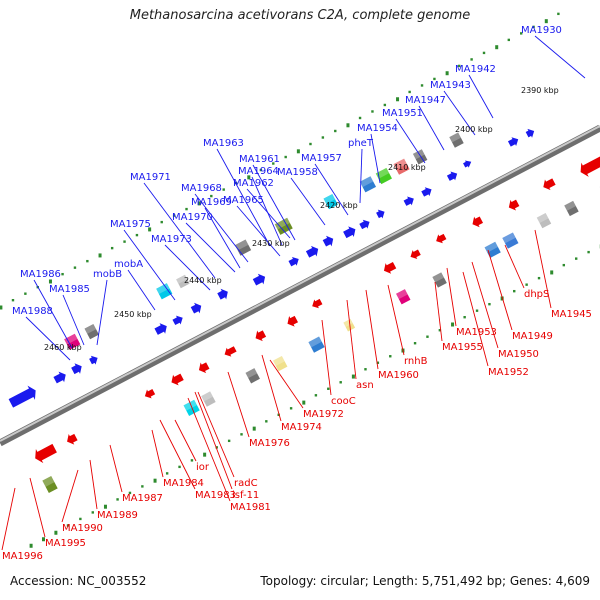  I want to click on forward-gene-label: pheT, so click(361, 143).